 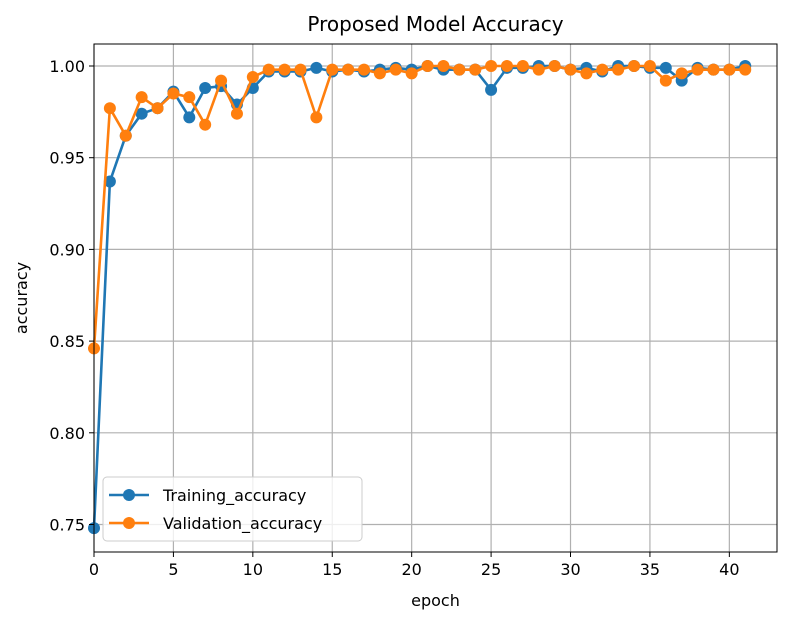 I want to click on chart-title: Proposed Model Accuracy, so click(x=435, y=24).